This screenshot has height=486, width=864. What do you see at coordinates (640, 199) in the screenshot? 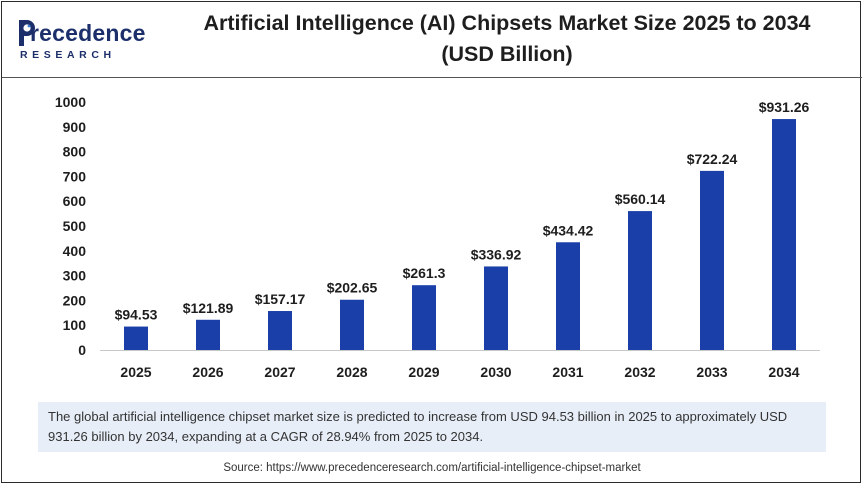
I see `data-label: $560.14` at bounding box center [640, 199].